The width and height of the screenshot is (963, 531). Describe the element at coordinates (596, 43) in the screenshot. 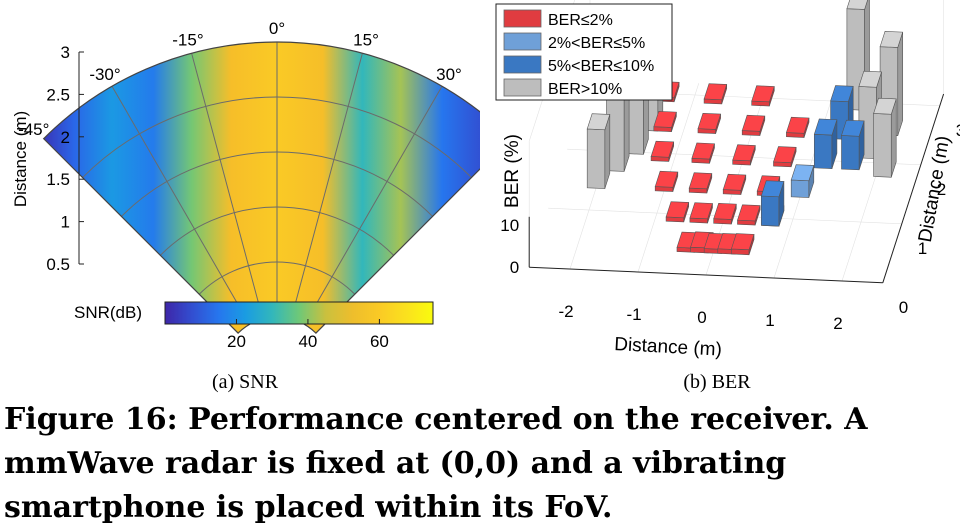

I see `legend-label: 2%<BER≤5%` at that location.